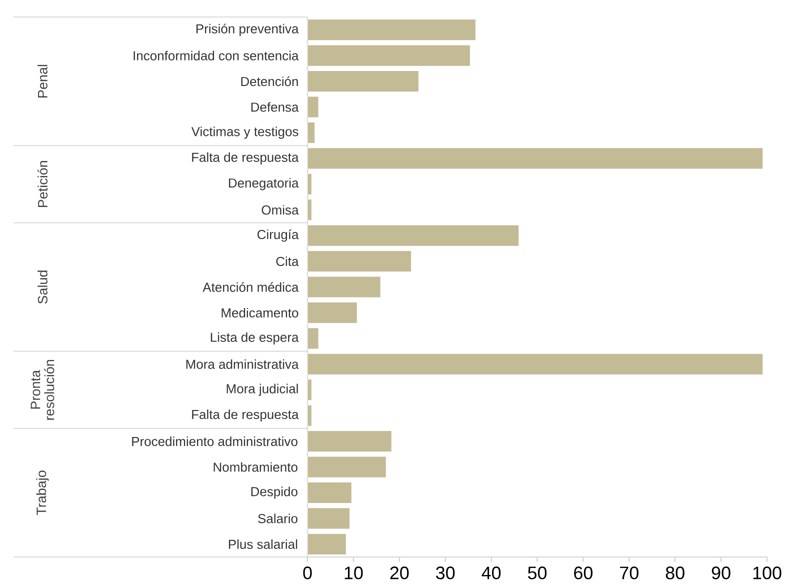 This screenshot has height=587, width=791. What do you see at coordinates (263, 184) in the screenshot?
I see `y-tick-label: Denegatoria` at bounding box center [263, 184].